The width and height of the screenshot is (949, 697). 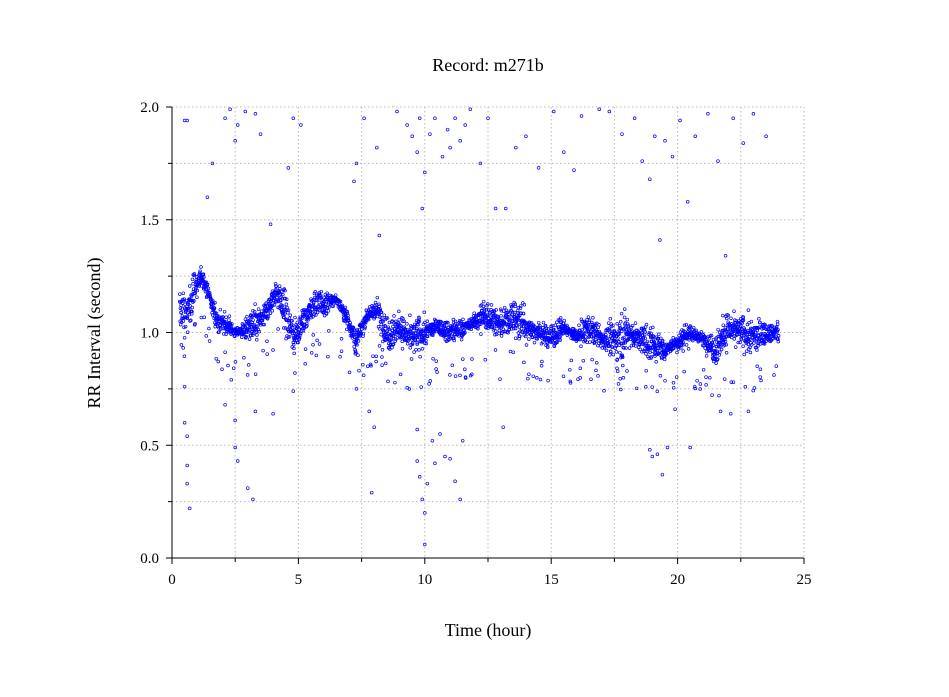 I want to click on x-tick-labels: 0 5 10 15 20 25, so click(x=489, y=580).